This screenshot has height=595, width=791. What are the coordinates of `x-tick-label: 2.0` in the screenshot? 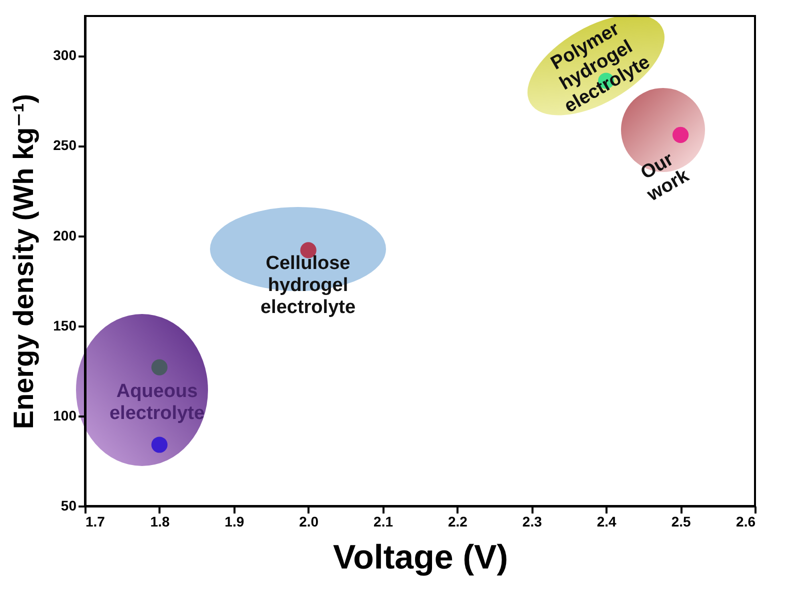 It's located at (309, 522).